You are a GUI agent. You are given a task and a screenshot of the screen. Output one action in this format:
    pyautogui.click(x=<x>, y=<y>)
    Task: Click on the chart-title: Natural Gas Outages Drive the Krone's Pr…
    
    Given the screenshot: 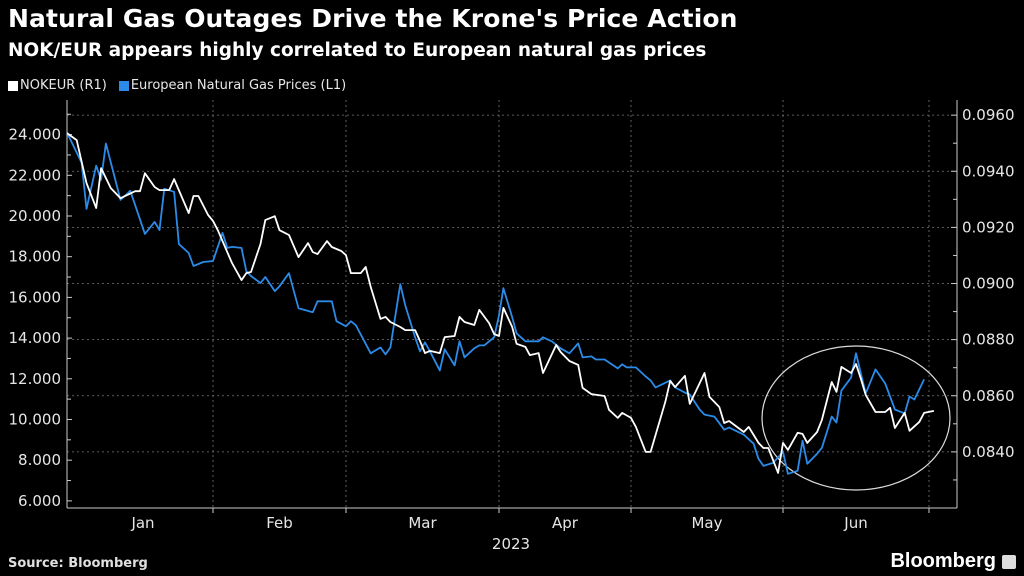 What is the action you would take?
    pyautogui.click(x=373, y=18)
    